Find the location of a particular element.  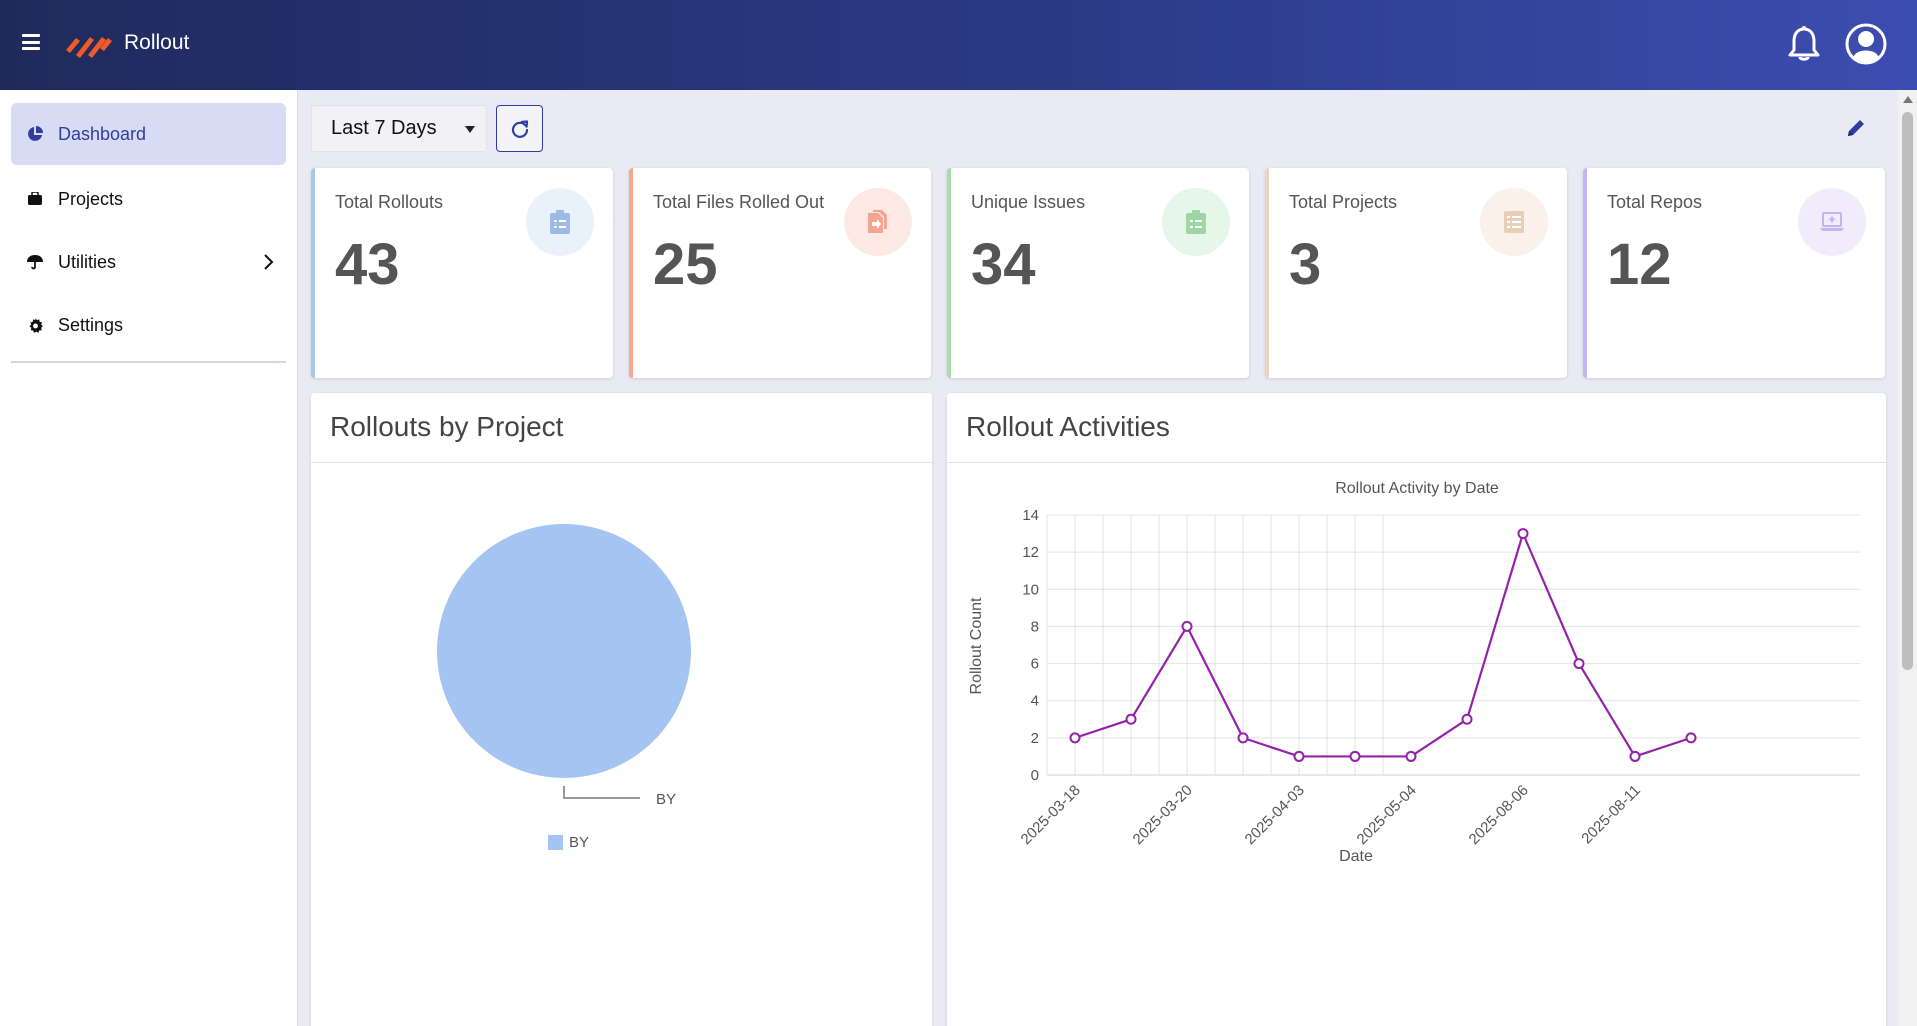

pie-slice is located at coordinates (564, 651).